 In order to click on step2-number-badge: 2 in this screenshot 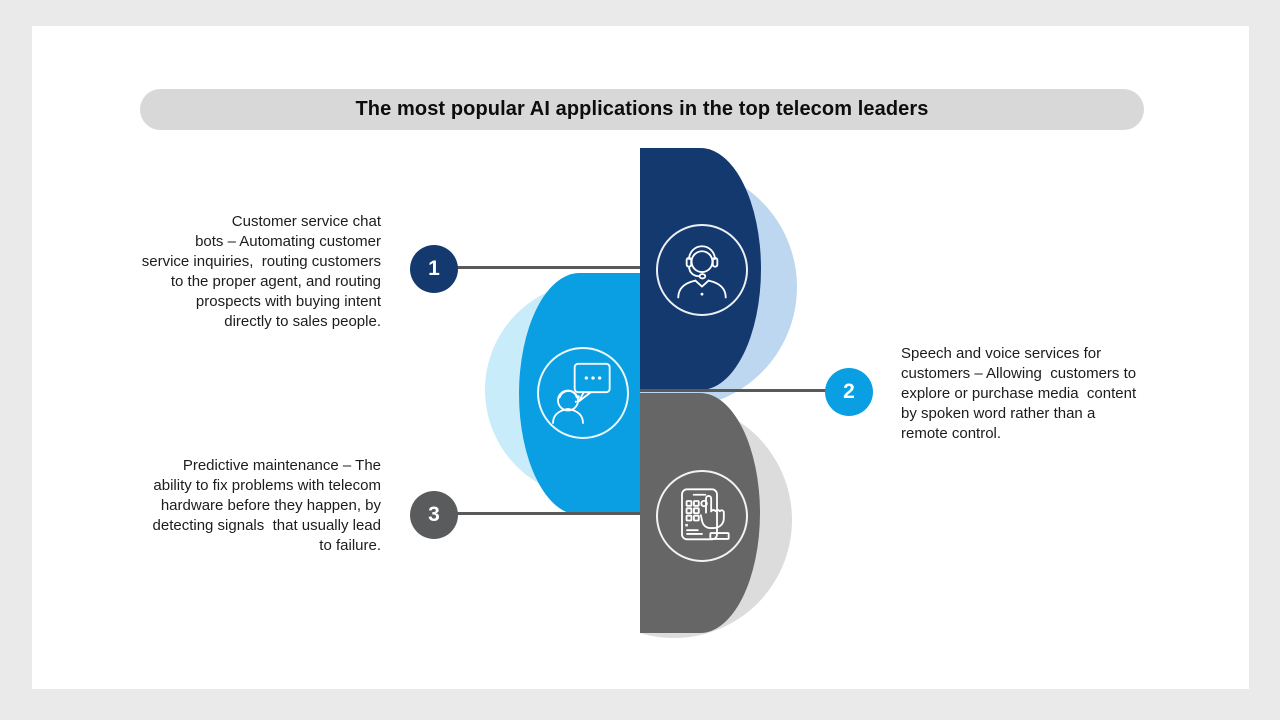, I will do `click(849, 392)`.